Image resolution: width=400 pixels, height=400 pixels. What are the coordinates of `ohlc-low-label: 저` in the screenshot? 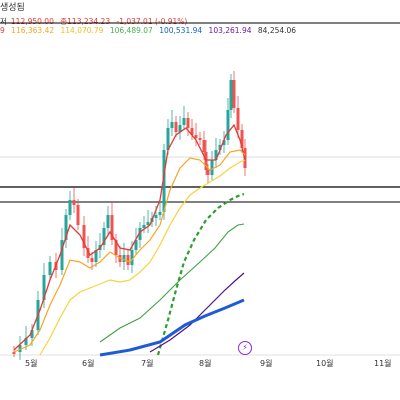 It's located at (3, 21).